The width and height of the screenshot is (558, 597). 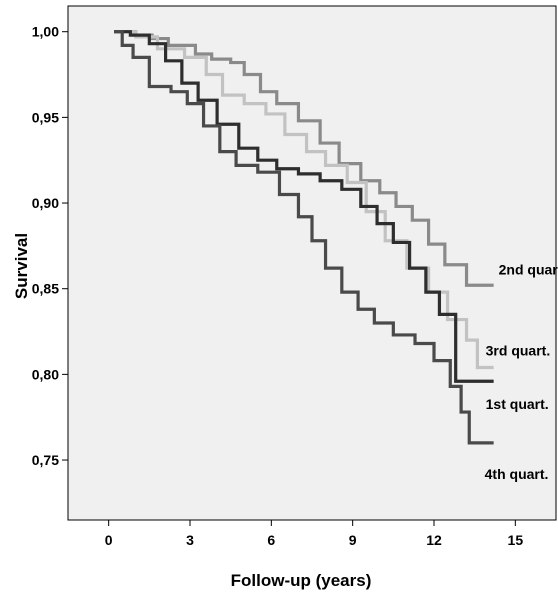 I want to click on y-axis-ticks: 0,75 0,80 0,85 0,90 0,95 1,00, so click(x=50, y=246).